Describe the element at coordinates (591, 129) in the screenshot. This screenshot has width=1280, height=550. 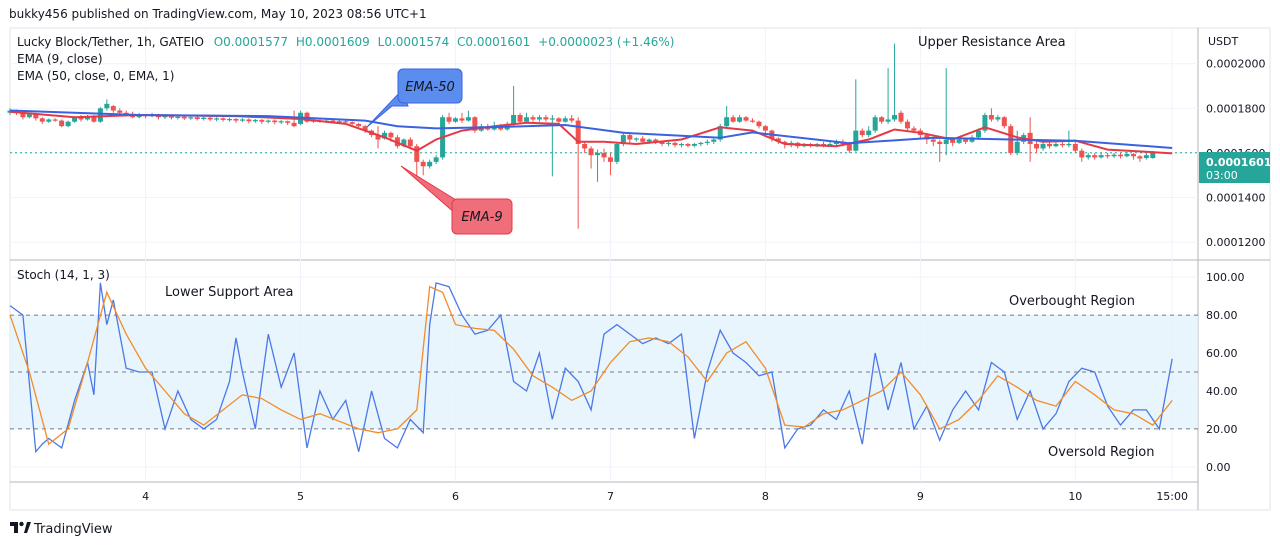
I see `ema50-line` at that location.